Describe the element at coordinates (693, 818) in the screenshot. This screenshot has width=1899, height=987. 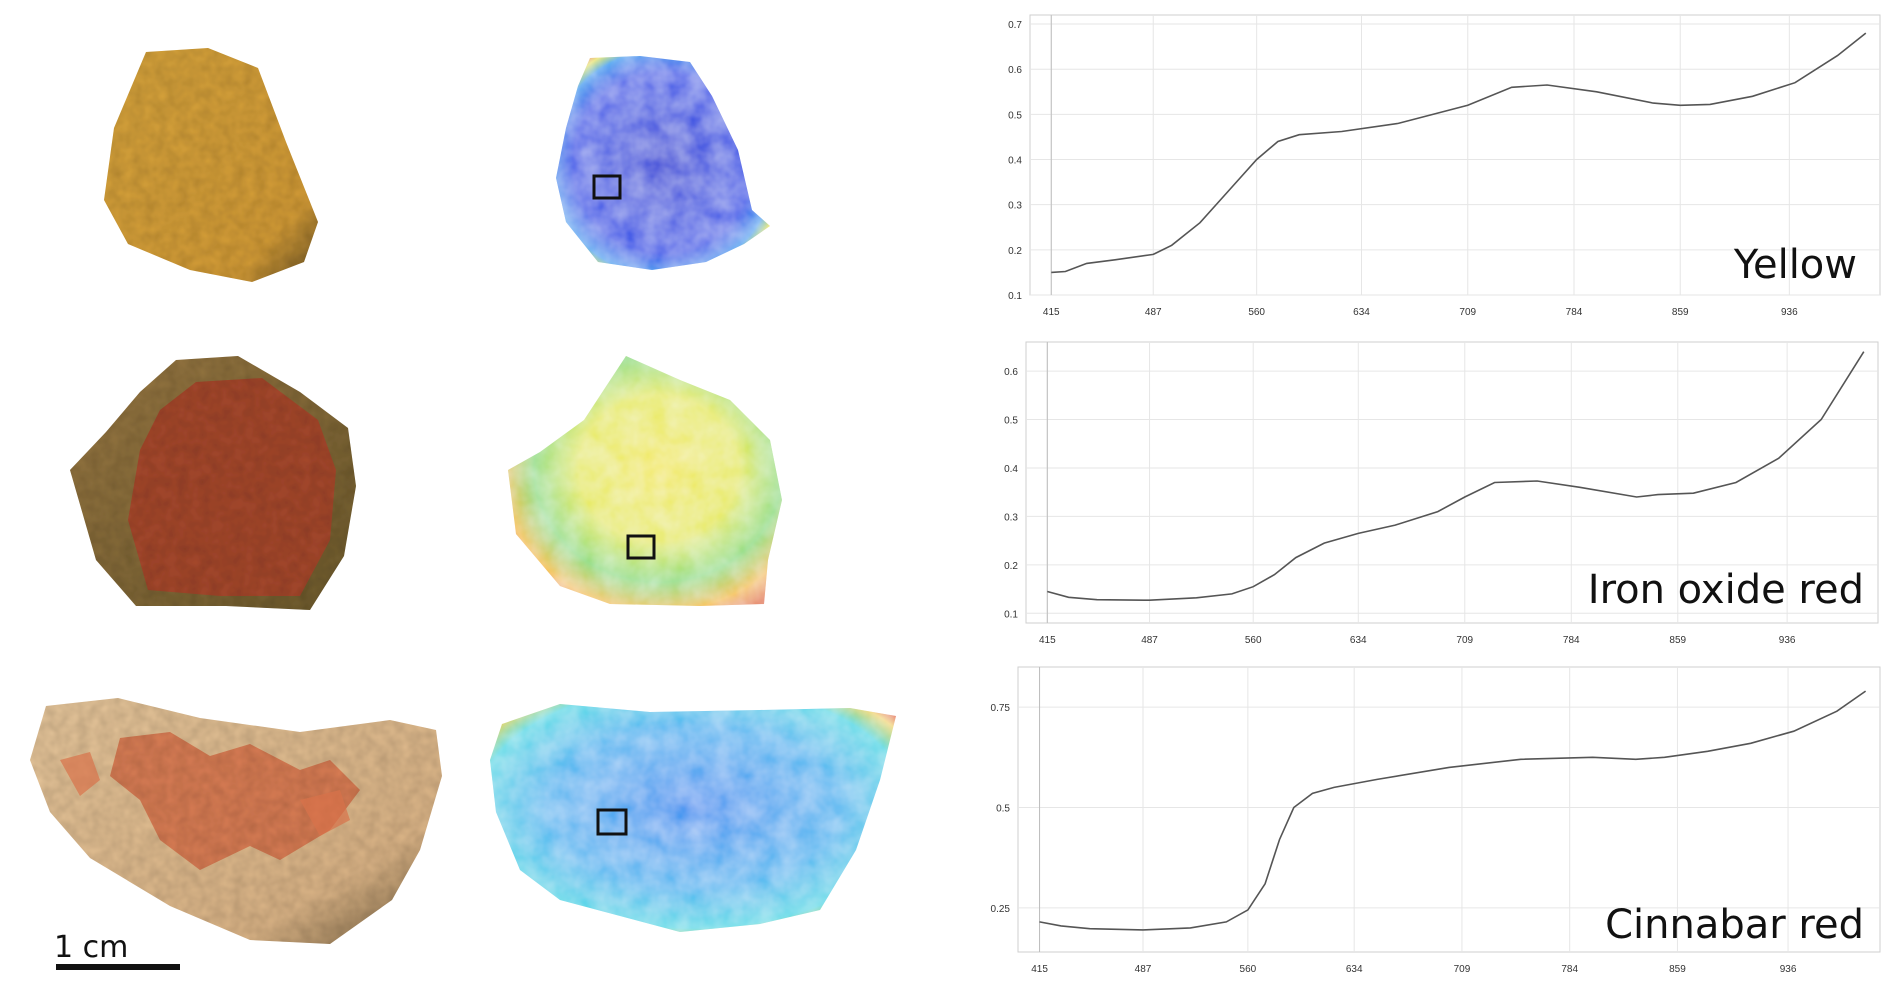
I see `heatmap-cinnabar-red` at that location.